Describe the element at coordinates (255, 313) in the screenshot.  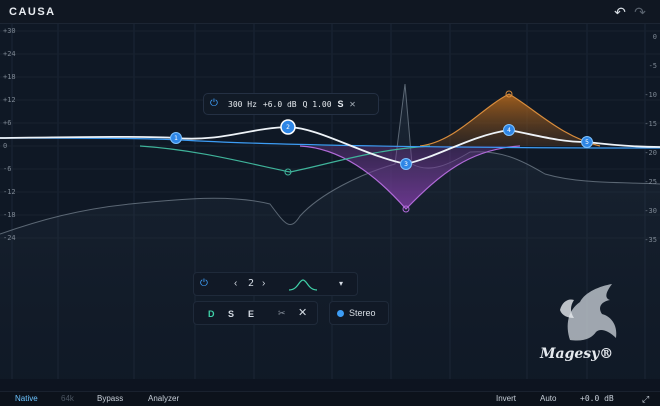
I see `mode-controls: D S E ✂ ✕` at that location.